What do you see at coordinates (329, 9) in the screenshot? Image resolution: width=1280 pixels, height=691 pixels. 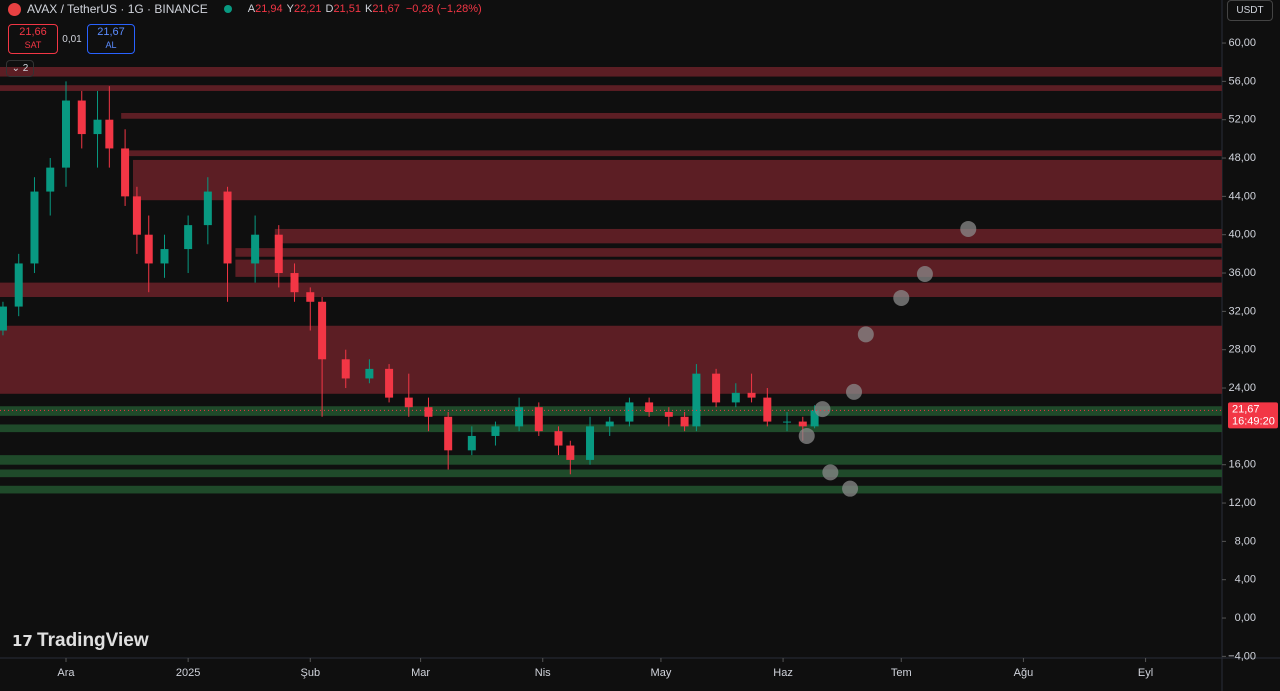 I see `ohlc-key: D` at bounding box center [329, 9].